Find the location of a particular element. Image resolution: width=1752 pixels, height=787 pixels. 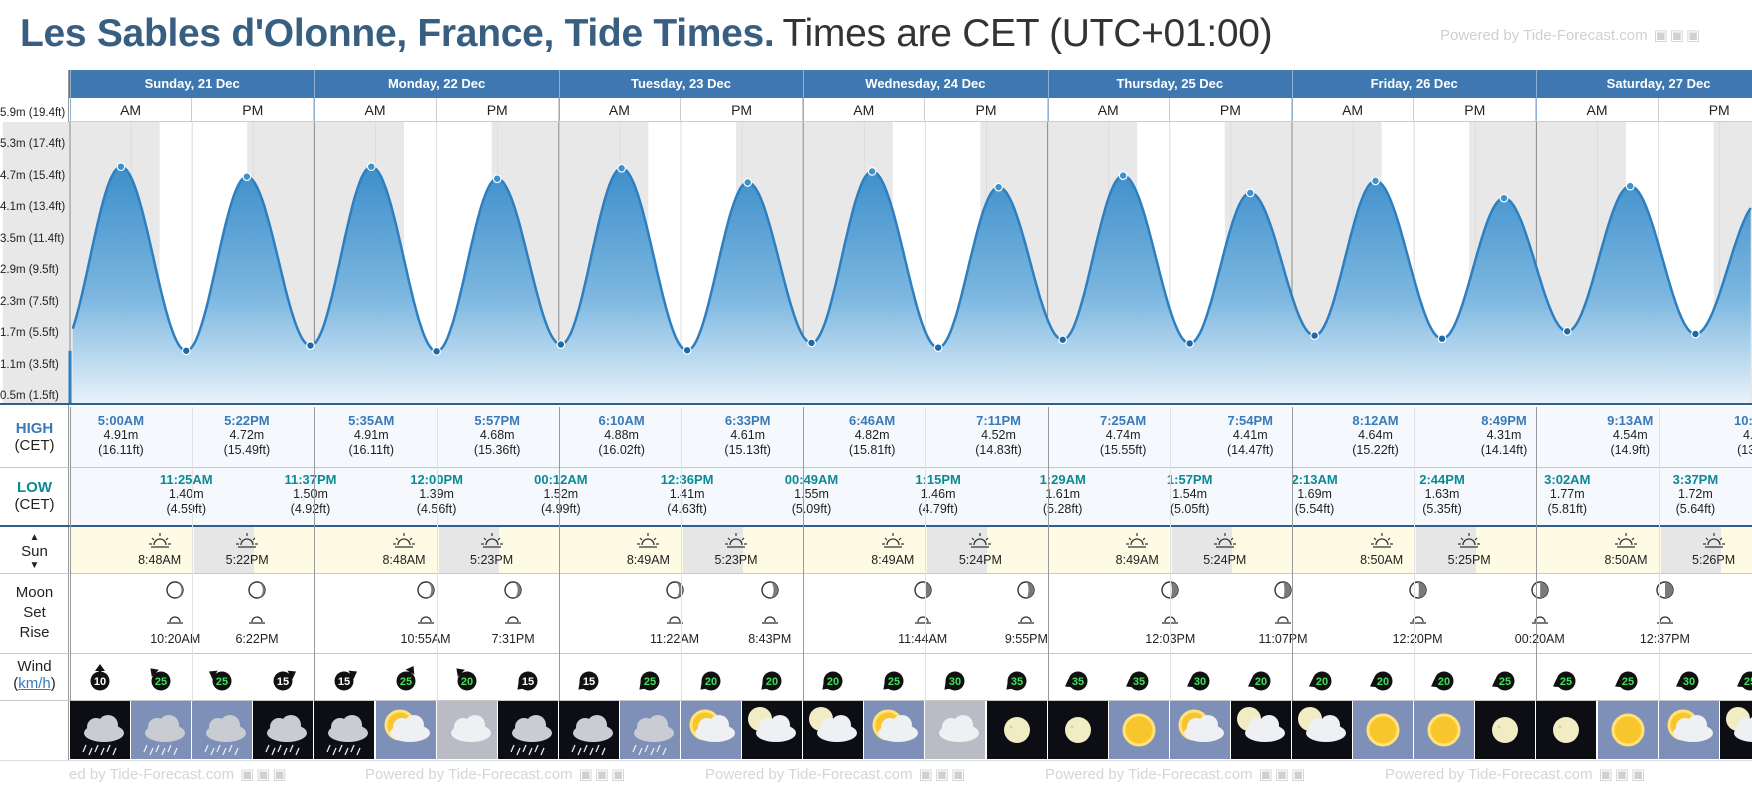

tide-height-m: 4.61m is located at coordinates (748, 435).